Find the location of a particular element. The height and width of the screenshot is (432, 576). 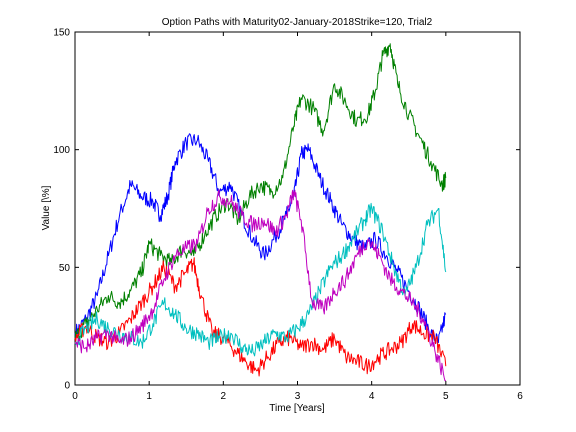

x-tick-label: 6 is located at coordinates (520, 396).